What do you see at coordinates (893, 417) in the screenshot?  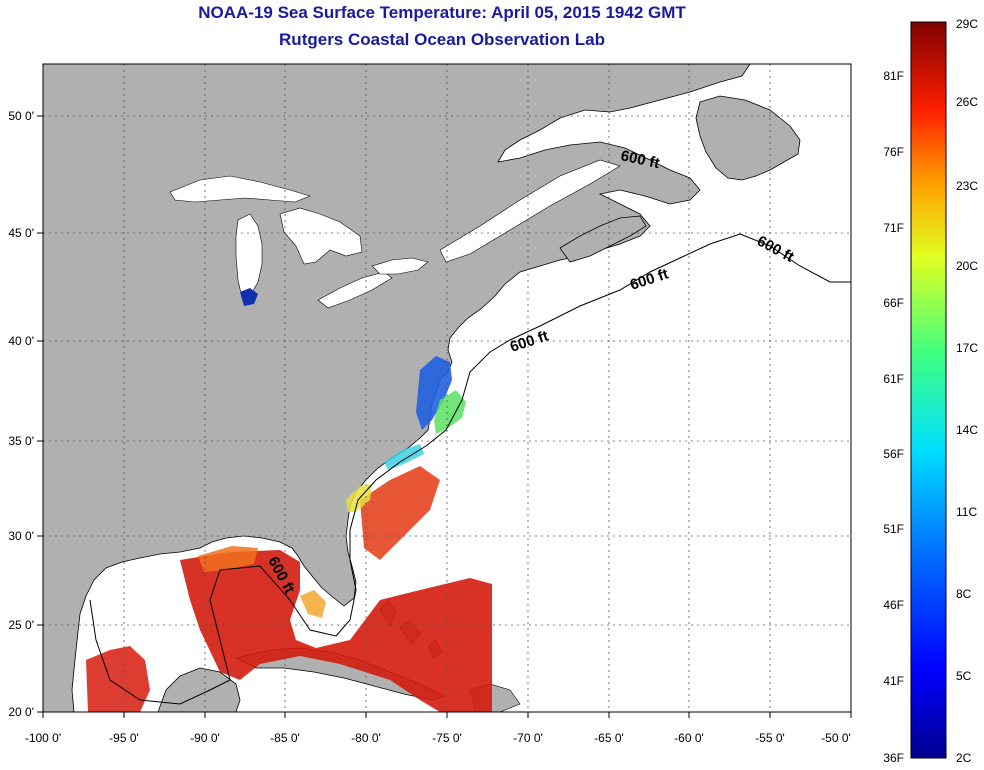 I see `colorbar-fahrenheit-labels: 81F 76F 71F 66F 61F 56F 51F 46F 41F 36F` at bounding box center [893, 417].